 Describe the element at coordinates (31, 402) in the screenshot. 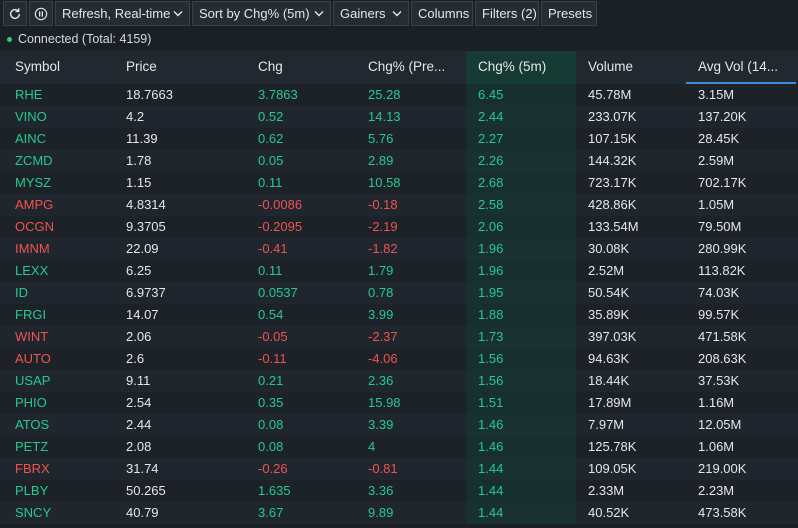

I see `cell-symbol: PHIO` at that location.